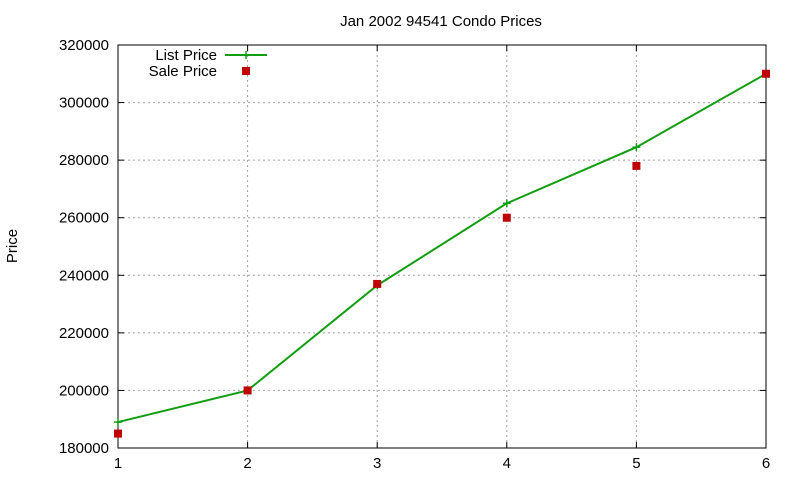  Describe the element at coordinates (636, 463) in the screenshot. I see `x-tick-label: 5` at that location.